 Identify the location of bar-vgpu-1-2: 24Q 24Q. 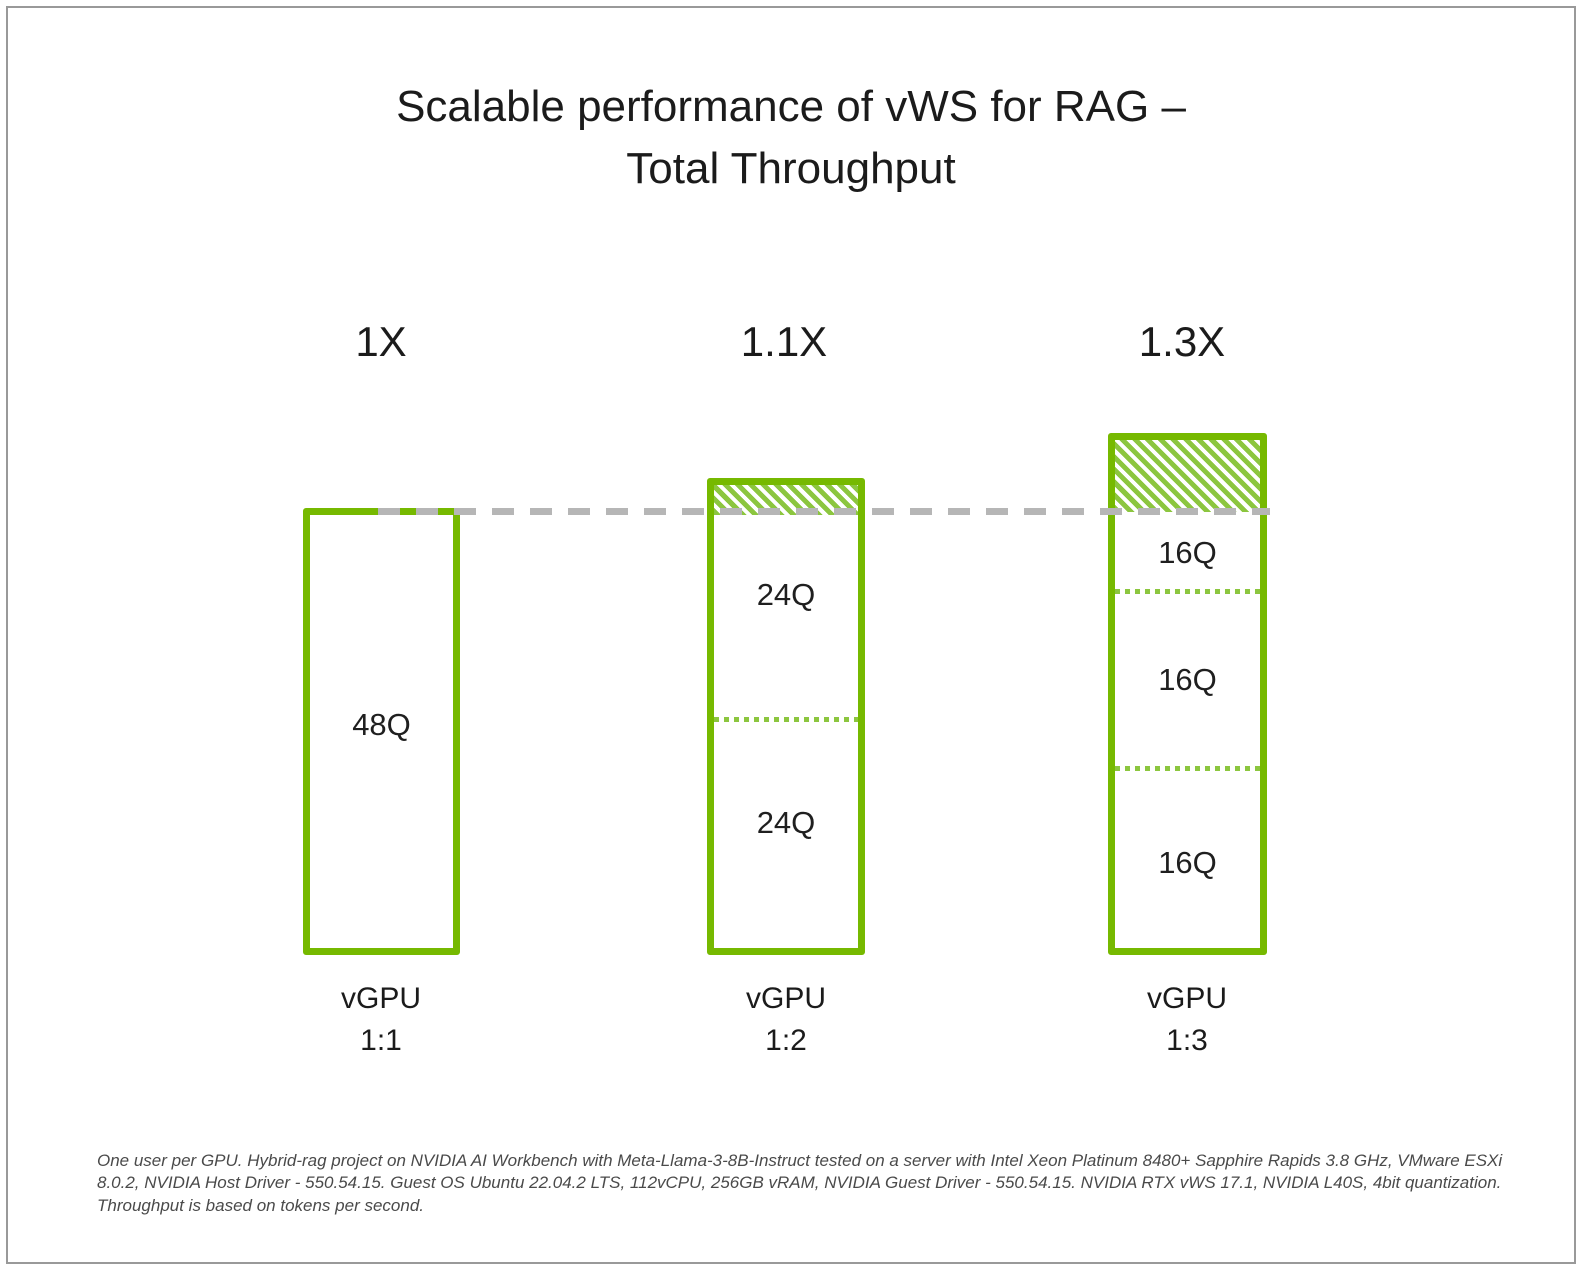
(786, 716).